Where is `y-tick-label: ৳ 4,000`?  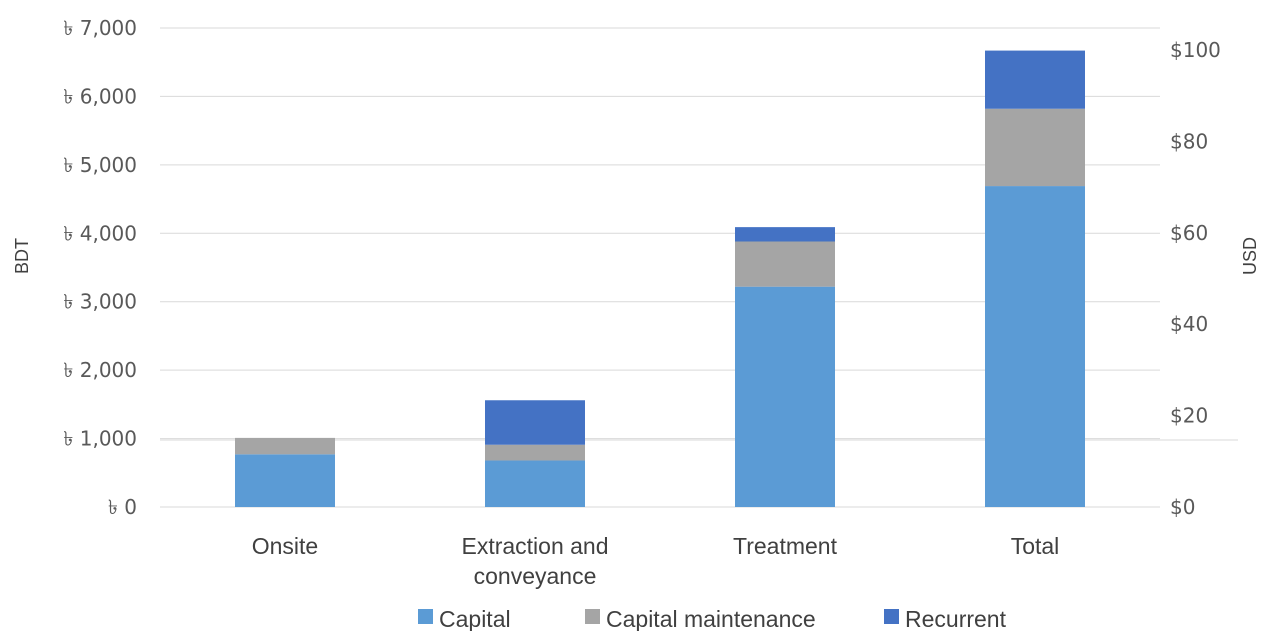
y-tick-label: ৳ 4,000 is located at coordinates (100, 233).